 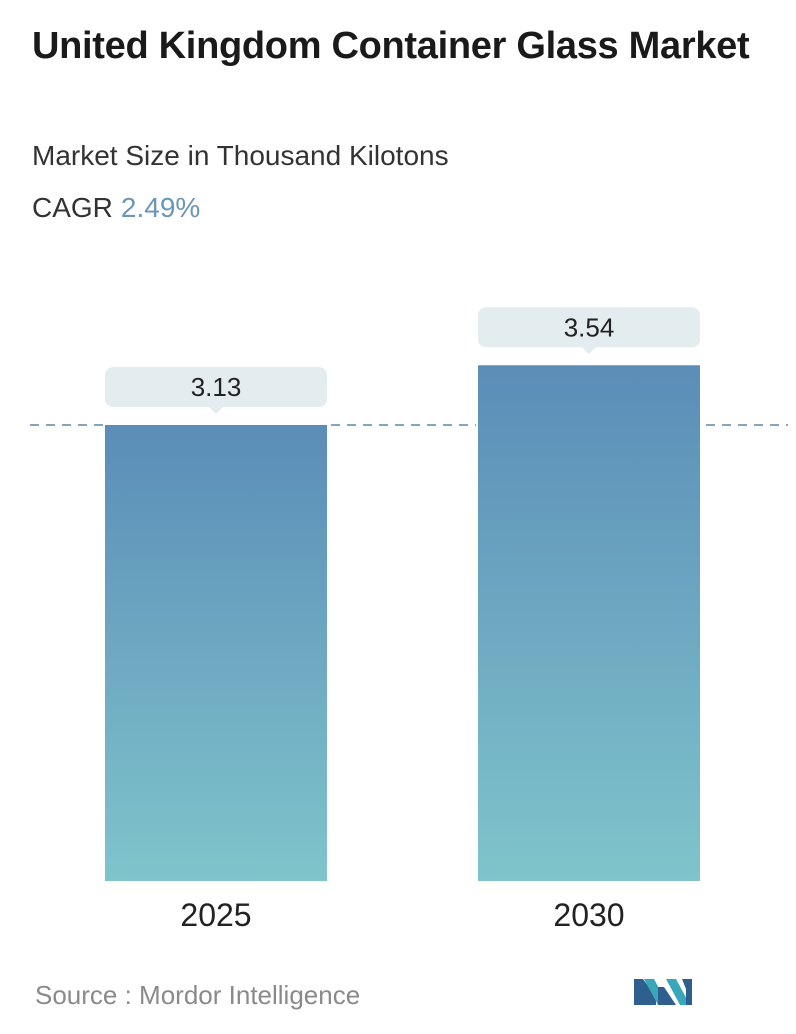 I want to click on bar-2030, so click(x=589, y=623).